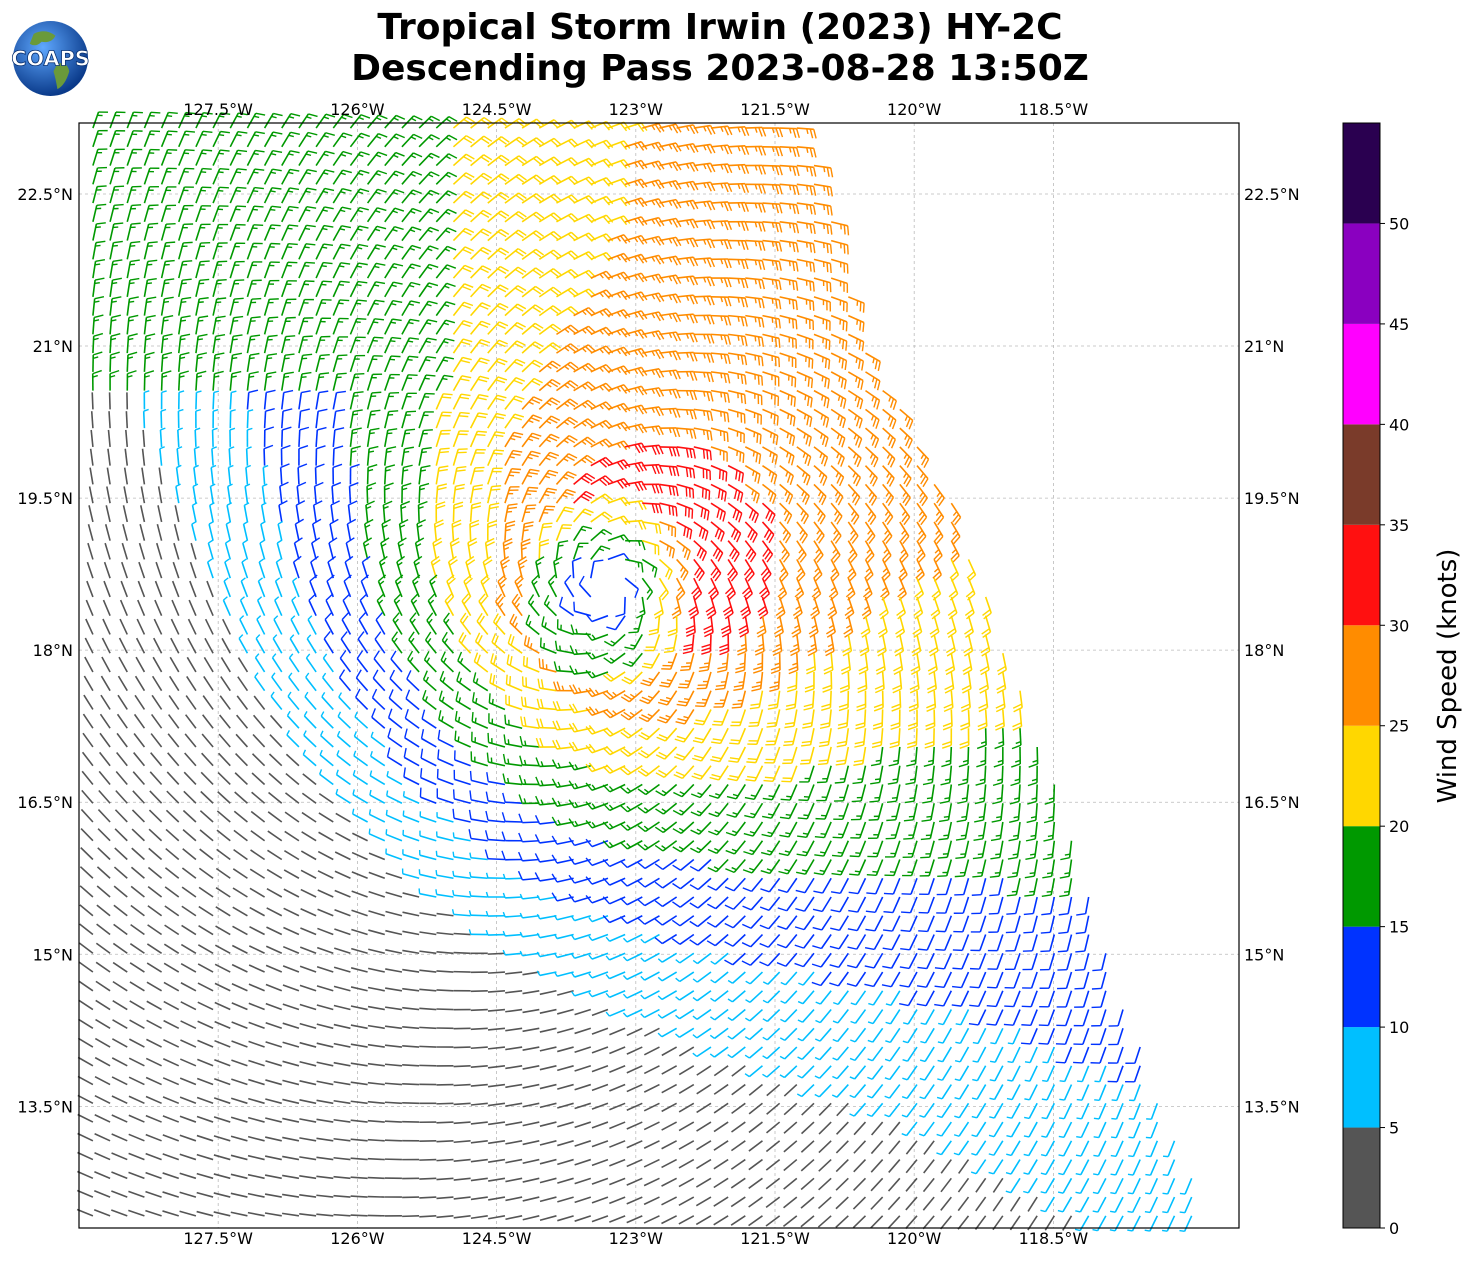 The image size is (1479, 1264). Describe the element at coordinates (720, 68) in the screenshot. I see `chart-title-line2: Descending Pass 2023-08-28 13:50Z` at that location.